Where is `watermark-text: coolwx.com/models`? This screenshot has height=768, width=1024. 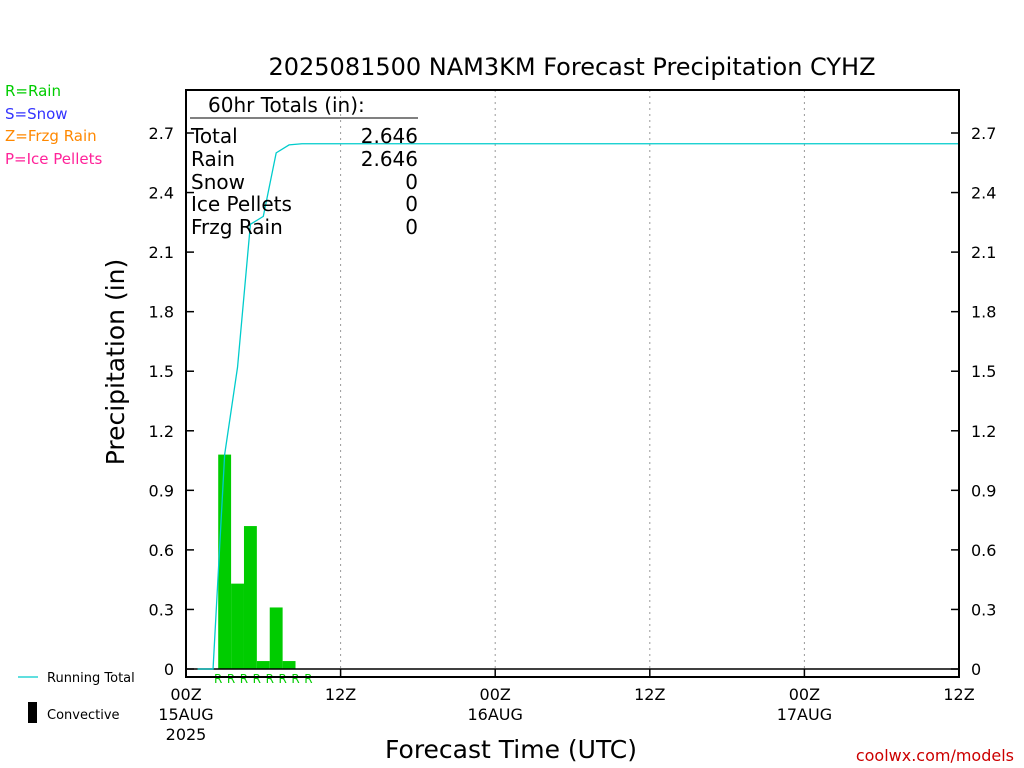
watermark-text: coolwx.com/models is located at coordinates (935, 755).